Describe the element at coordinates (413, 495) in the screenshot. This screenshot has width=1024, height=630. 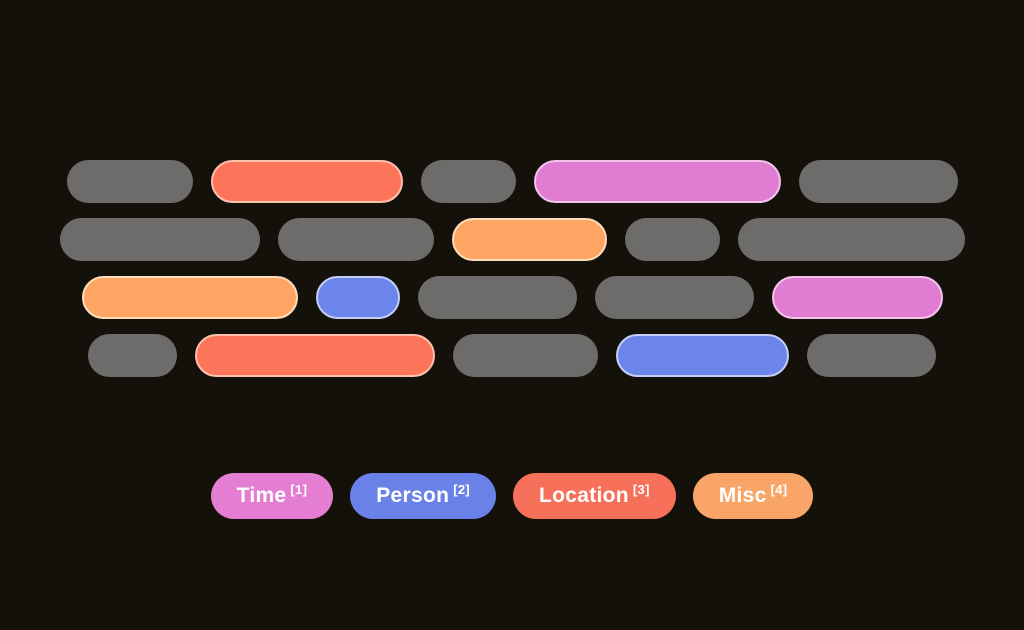
I see `label-button-text: Person` at that location.